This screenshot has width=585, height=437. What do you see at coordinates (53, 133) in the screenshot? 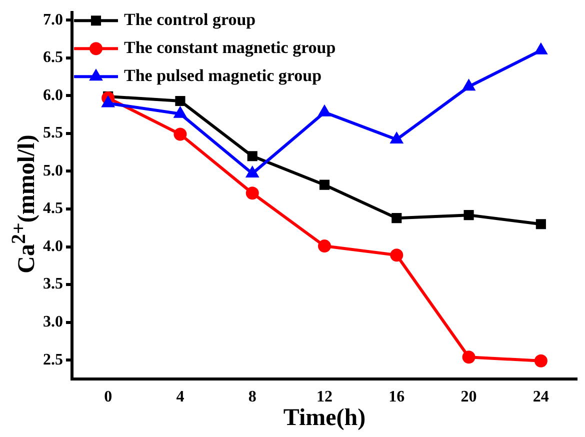
I see `y-tick-label: 5.5` at bounding box center [53, 133].